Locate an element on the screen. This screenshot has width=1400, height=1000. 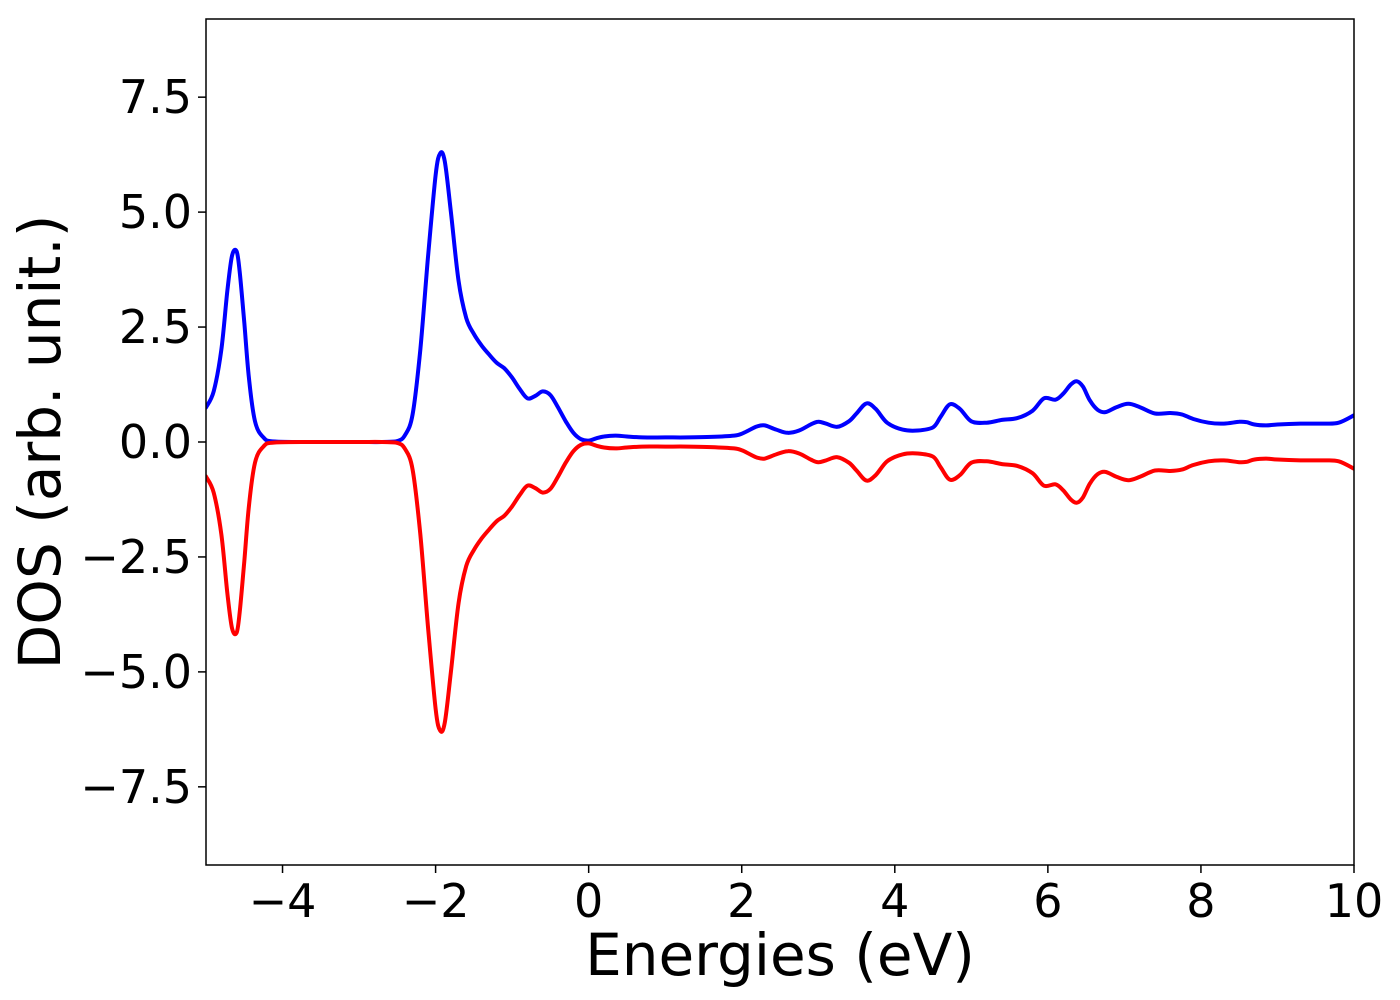
x-tick-label: −4 is located at coordinates (283, 901).